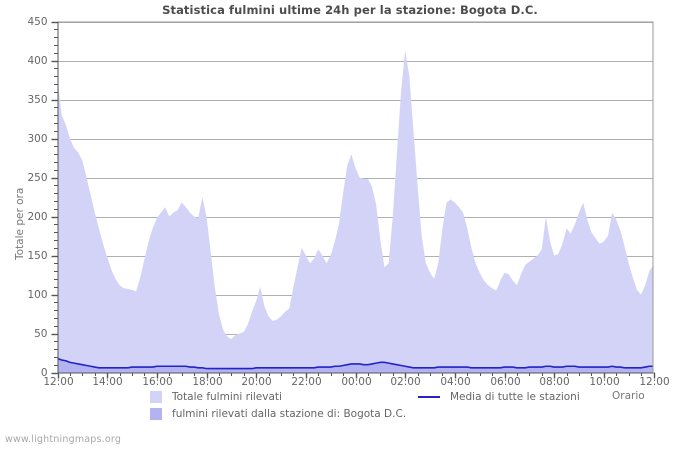  Describe the element at coordinates (37, 294) in the screenshot. I see `y-tick-label: 100` at that location.